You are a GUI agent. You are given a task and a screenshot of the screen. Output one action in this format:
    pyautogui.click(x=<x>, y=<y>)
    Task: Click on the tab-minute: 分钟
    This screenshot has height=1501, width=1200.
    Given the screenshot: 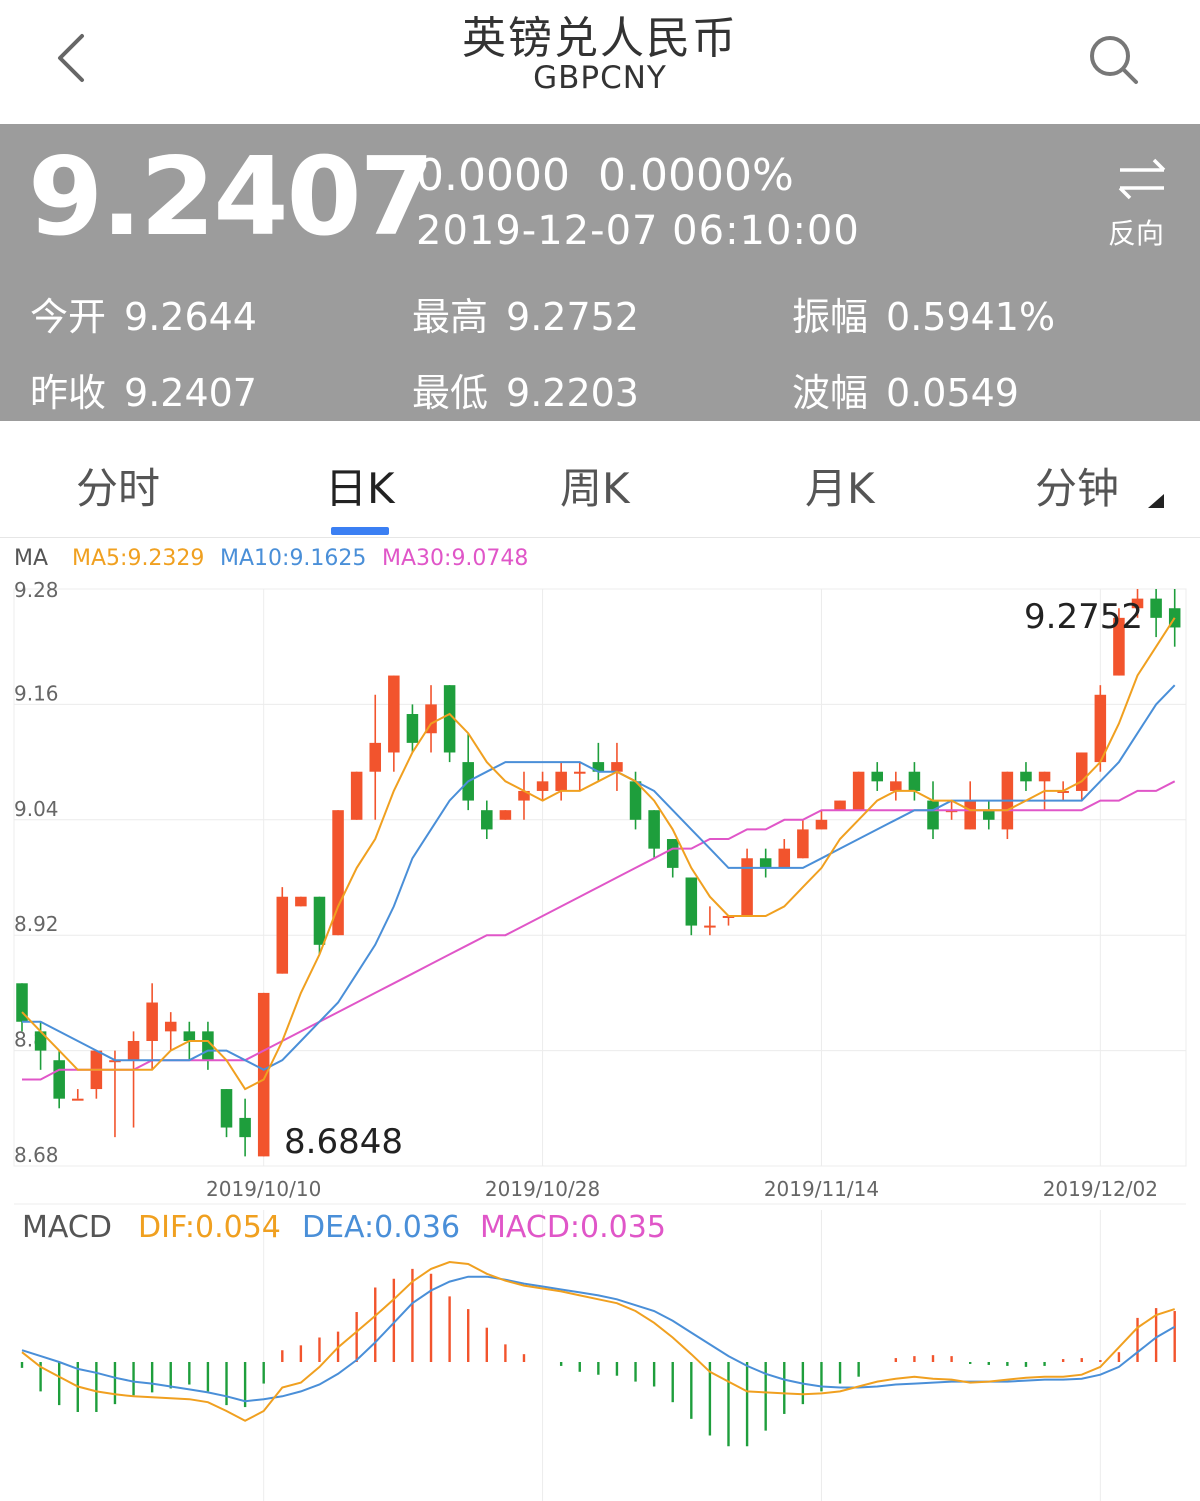 What is the action you would take?
    pyautogui.click(x=1077, y=488)
    